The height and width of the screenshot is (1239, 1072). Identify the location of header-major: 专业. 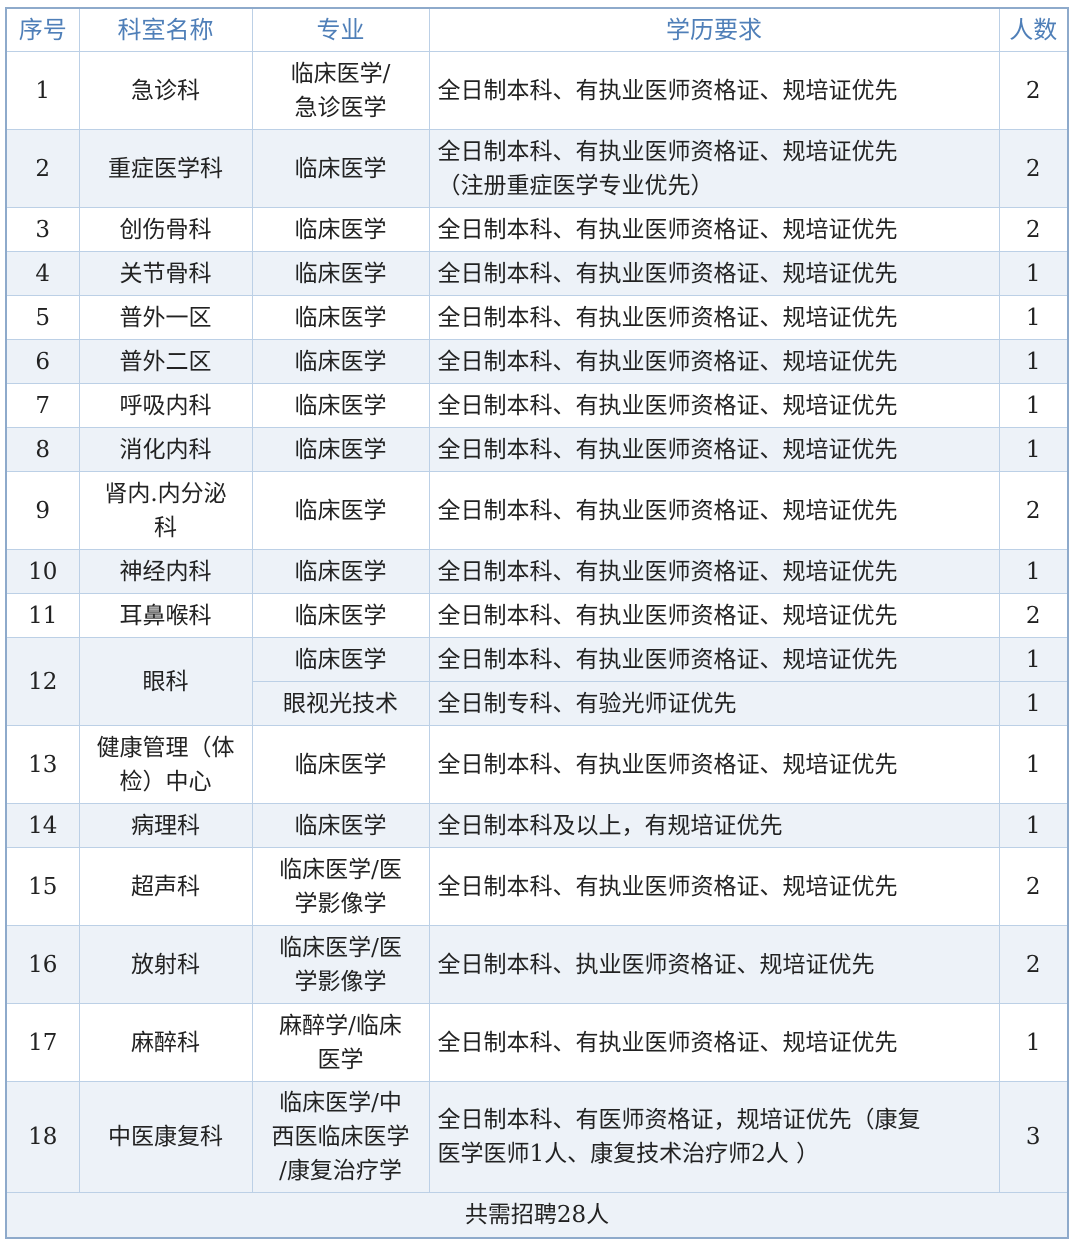
(340, 29).